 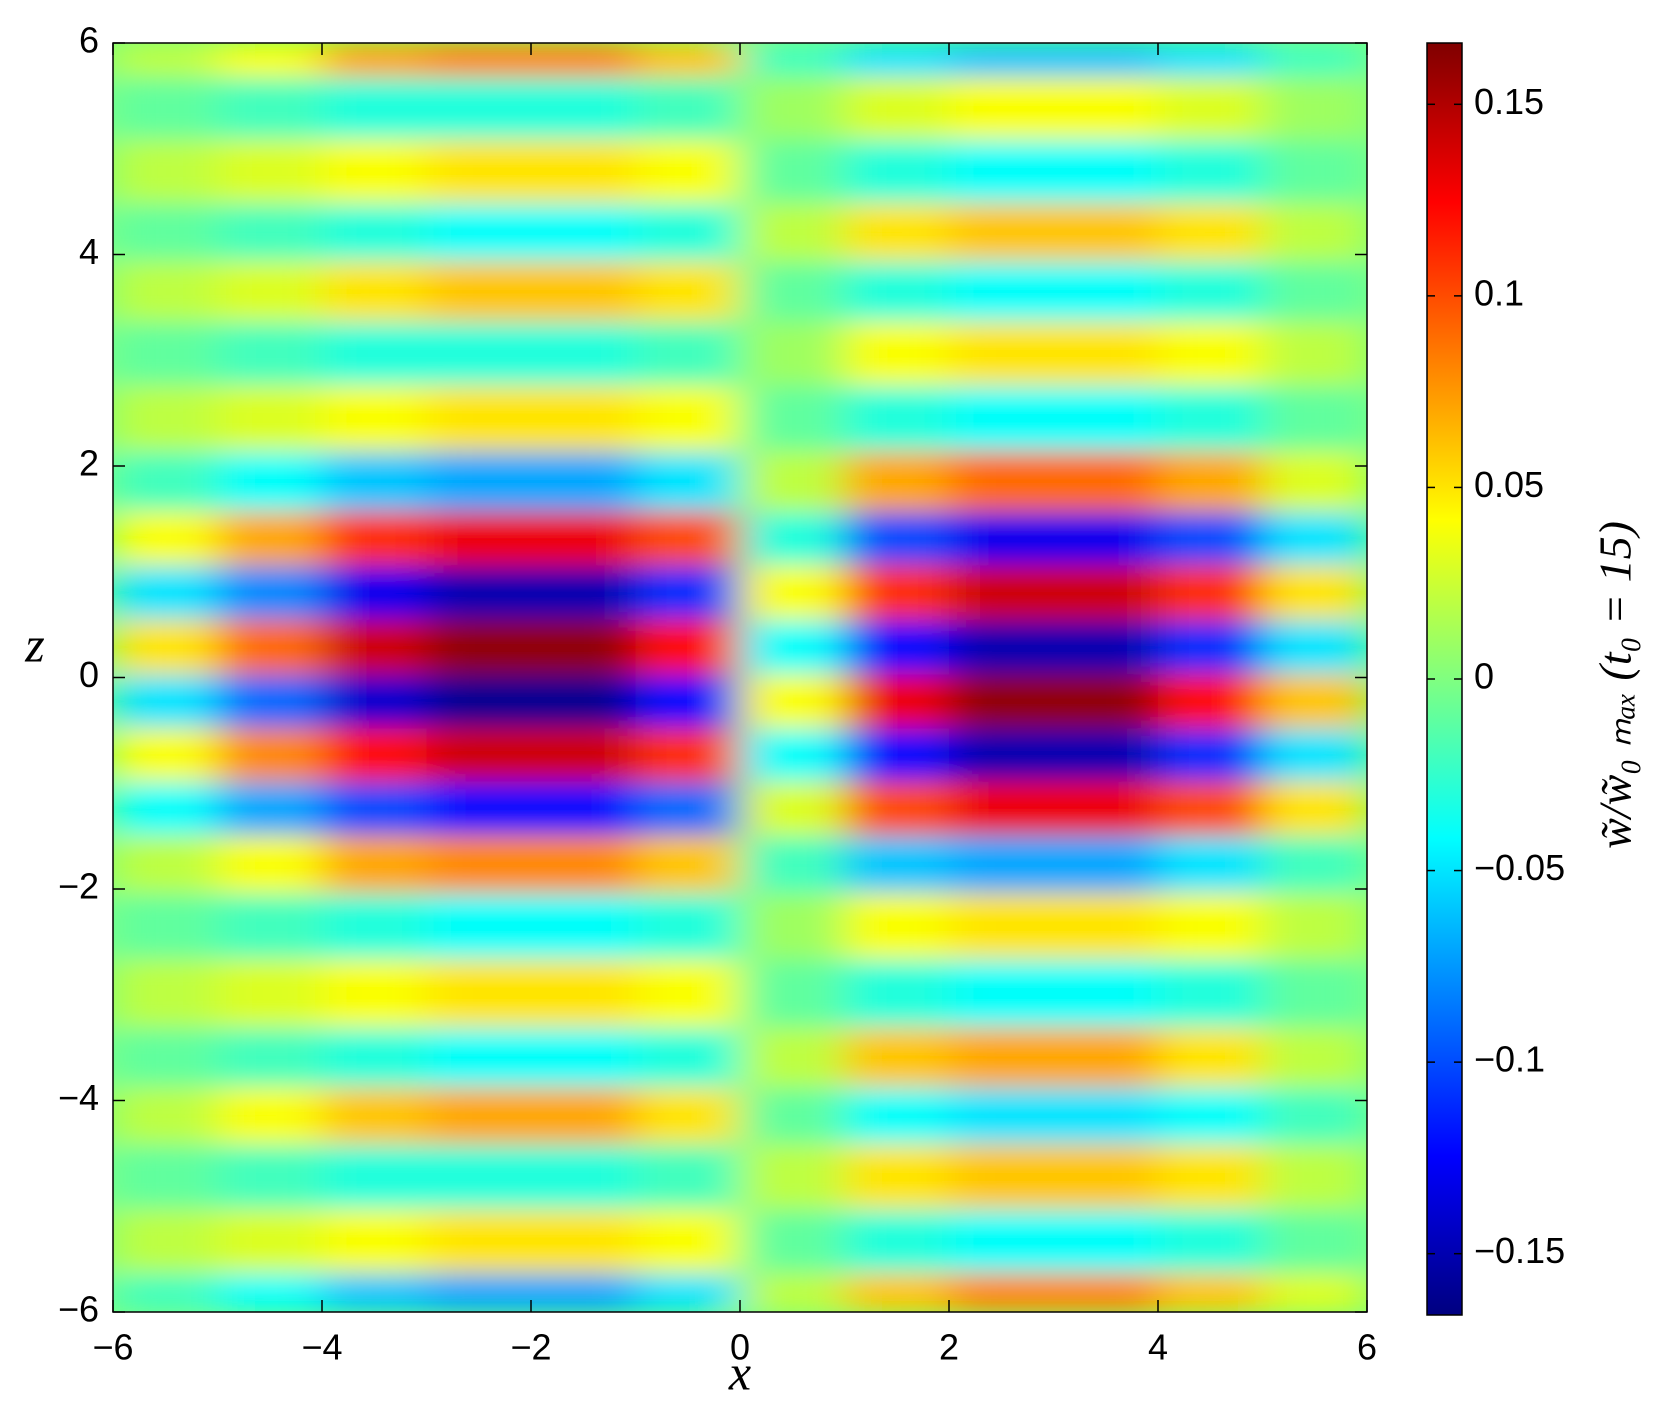 I want to click on y-tick-label: −2, so click(x=78, y=886).